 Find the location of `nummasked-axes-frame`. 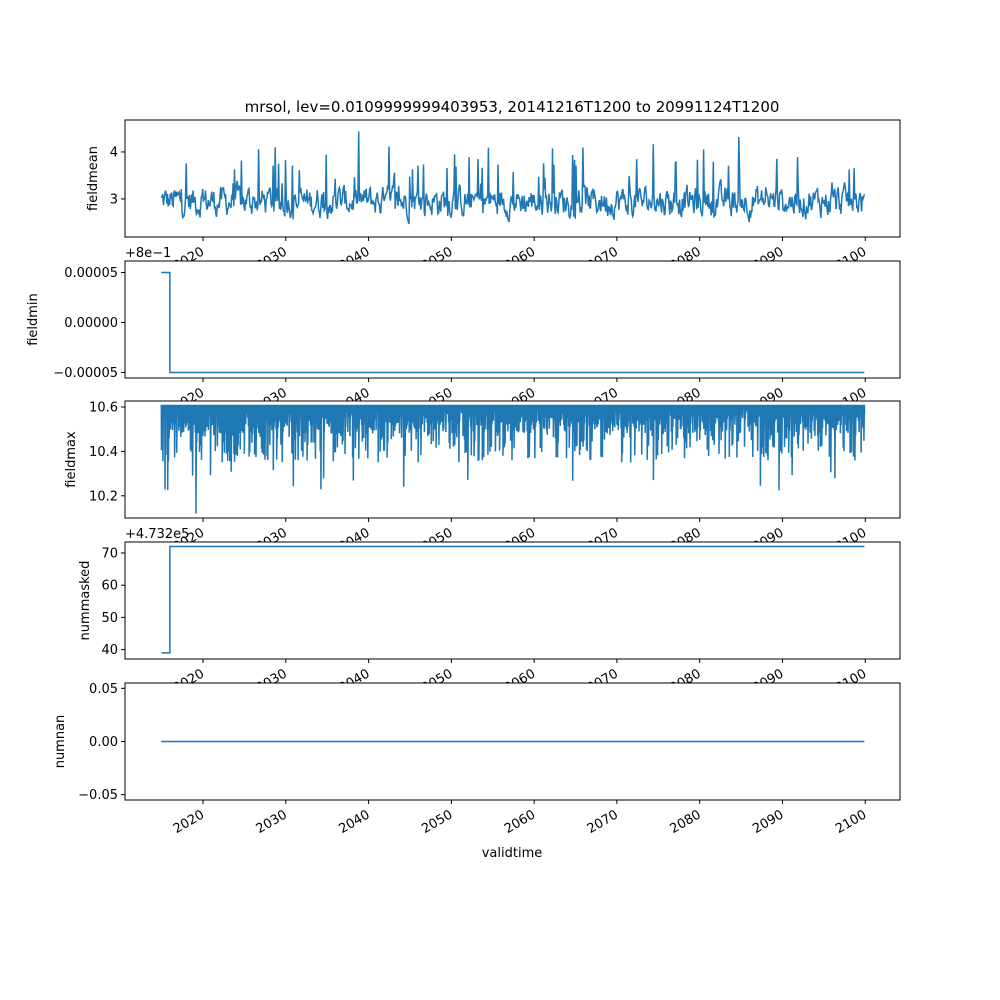

nummasked-axes-frame is located at coordinates (512, 600).